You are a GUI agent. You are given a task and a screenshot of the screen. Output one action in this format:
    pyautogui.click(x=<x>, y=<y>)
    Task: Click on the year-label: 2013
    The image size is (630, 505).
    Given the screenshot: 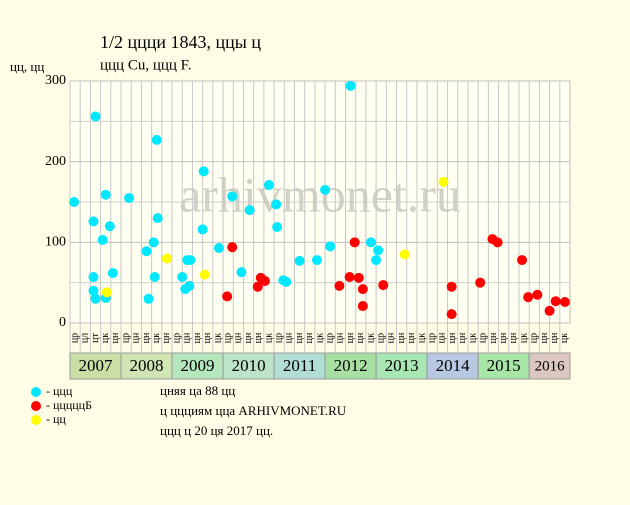 What is the action you would take?
    pyautogui.click(x=402, y=365)
    